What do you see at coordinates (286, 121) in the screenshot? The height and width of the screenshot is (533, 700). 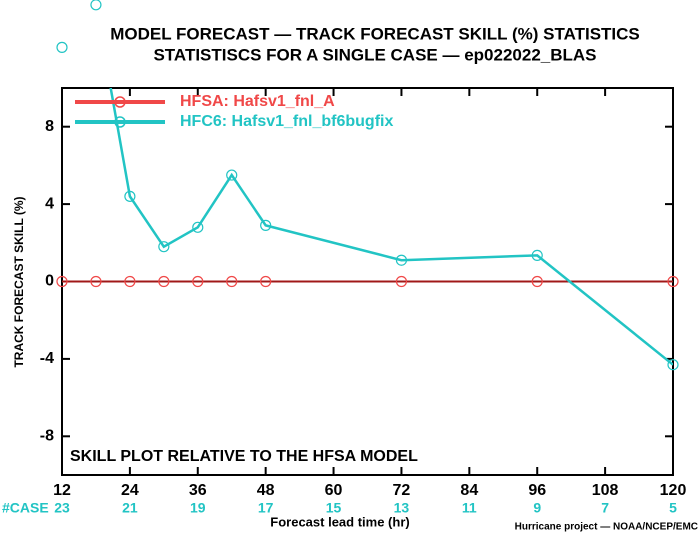 I see `legend-label: HFC6: Hafsv1_fnl_bf6bugfix` at bounding box center [286, 121].